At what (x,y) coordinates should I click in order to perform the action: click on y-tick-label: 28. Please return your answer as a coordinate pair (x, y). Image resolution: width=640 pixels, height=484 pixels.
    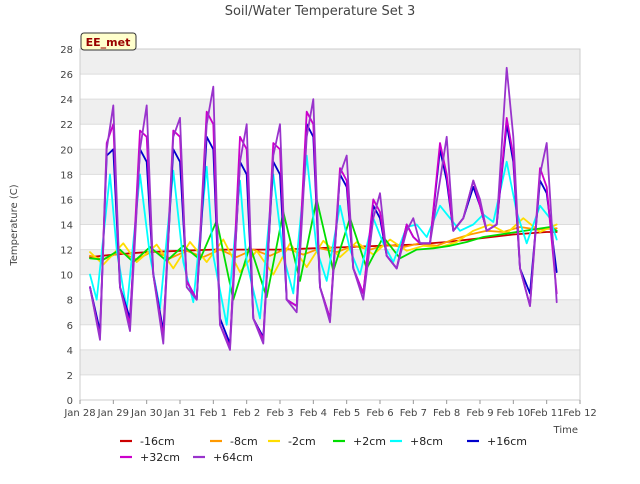
    Looking at the image, I should click on (66, 50).